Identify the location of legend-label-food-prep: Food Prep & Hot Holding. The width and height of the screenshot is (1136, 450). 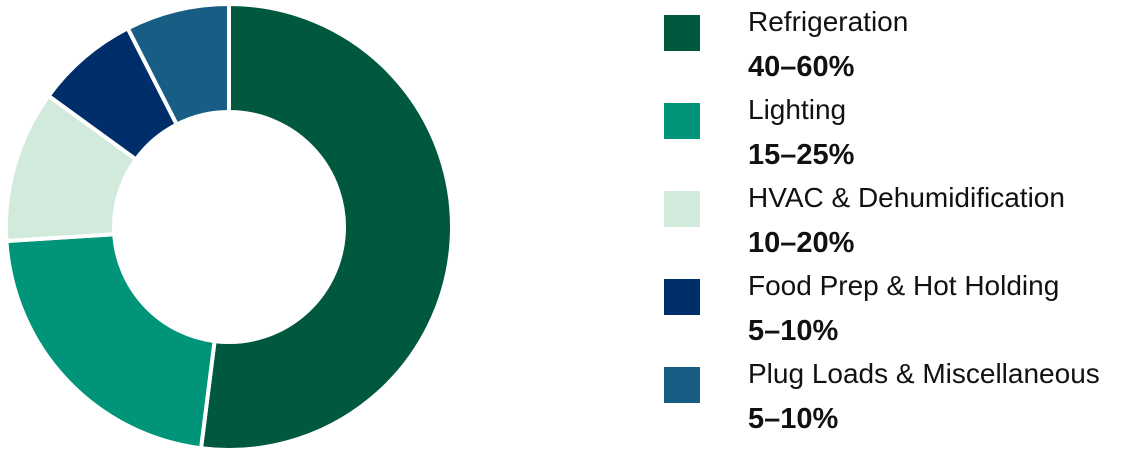
(904, 285).